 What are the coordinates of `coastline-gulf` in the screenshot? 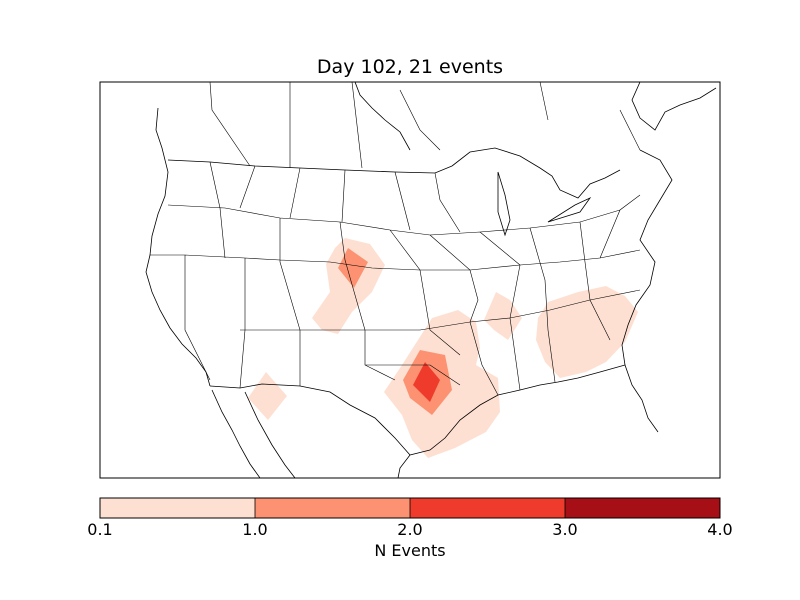 It's located at (511, 421).